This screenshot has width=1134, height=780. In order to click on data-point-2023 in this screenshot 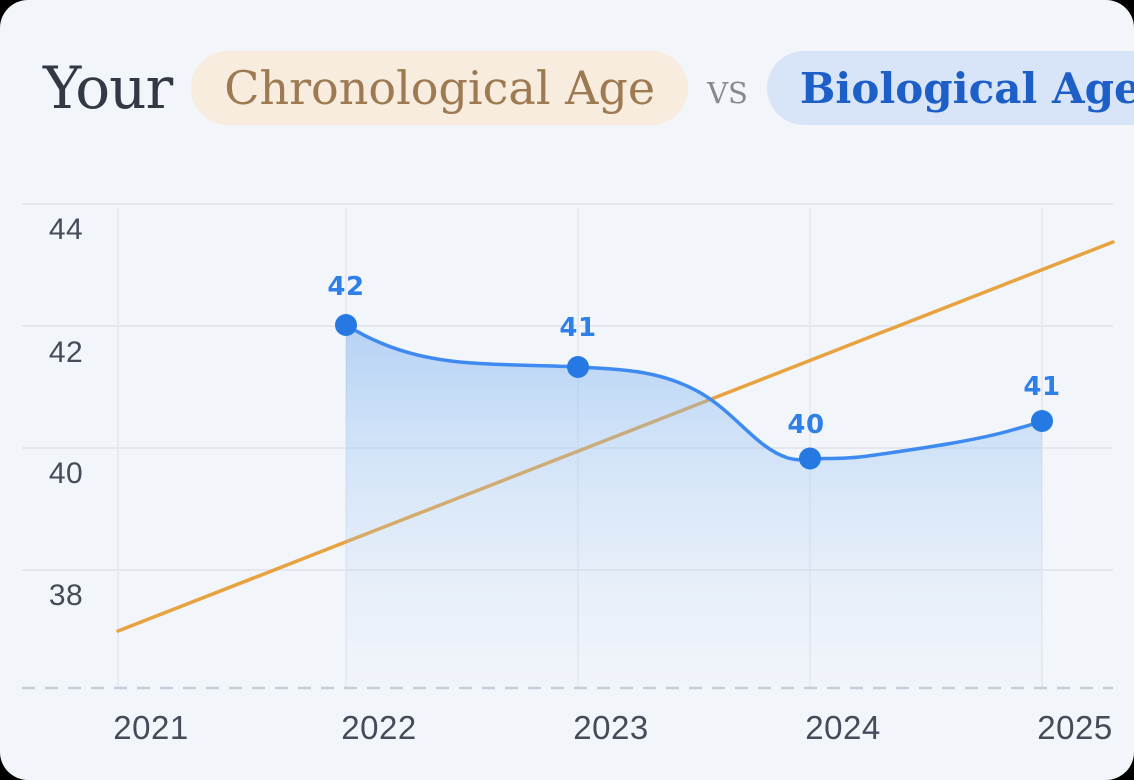, I will do `click(578, 367)`.